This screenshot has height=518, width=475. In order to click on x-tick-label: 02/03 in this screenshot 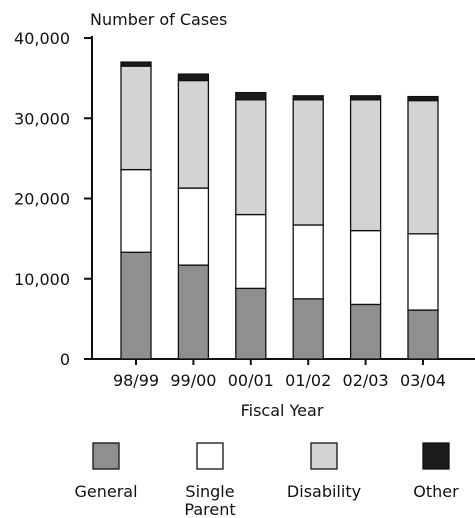, I will do `click(366, 380)`.